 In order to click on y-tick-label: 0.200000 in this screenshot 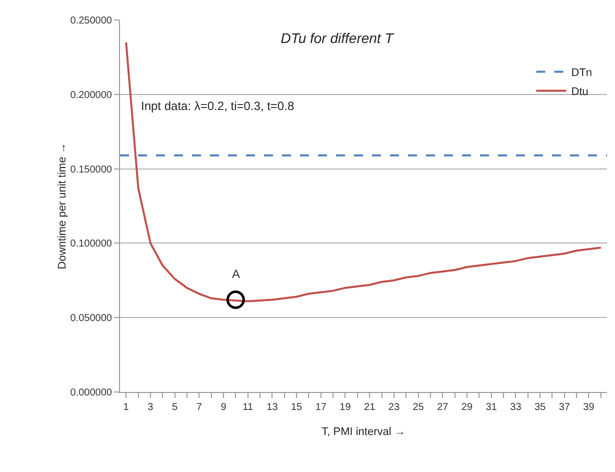, I will do `click(91, 95)`.